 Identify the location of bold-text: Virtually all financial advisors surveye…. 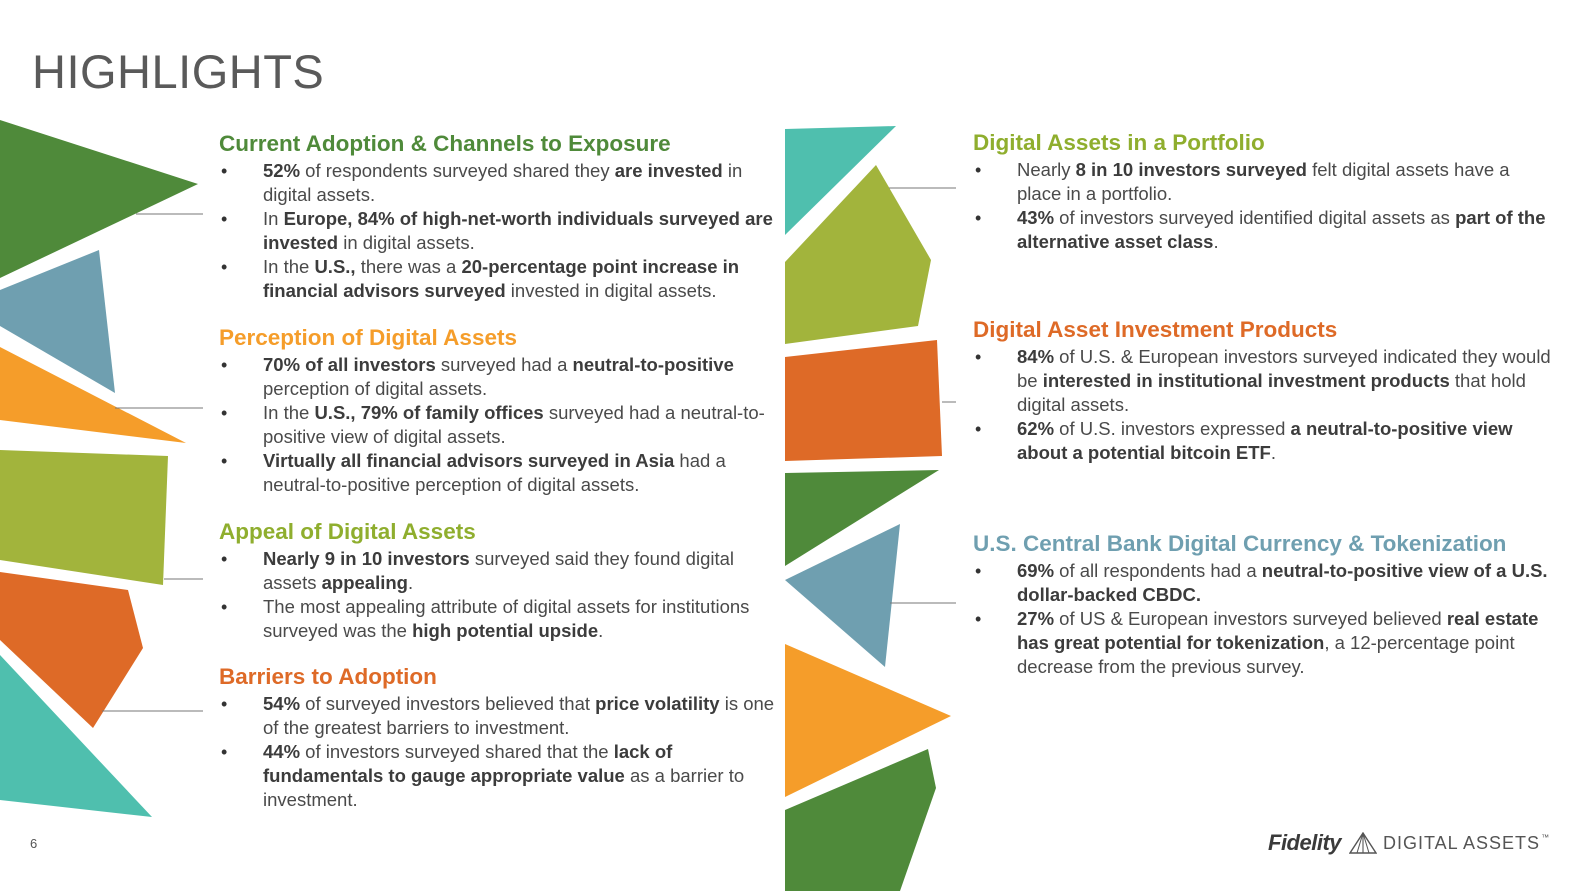
(469, 460).